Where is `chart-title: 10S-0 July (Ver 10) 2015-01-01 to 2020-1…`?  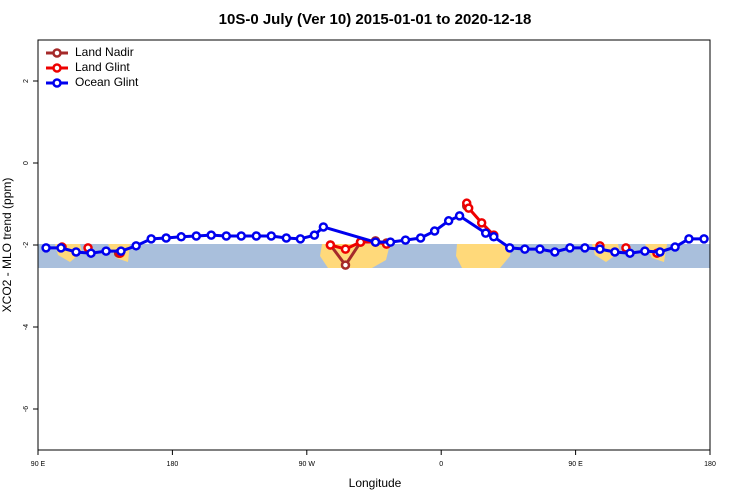
chart-title: 10S-0 July (Ver 10) 2015-01-01 to 2020-1… is located at coordinates (375, 19).